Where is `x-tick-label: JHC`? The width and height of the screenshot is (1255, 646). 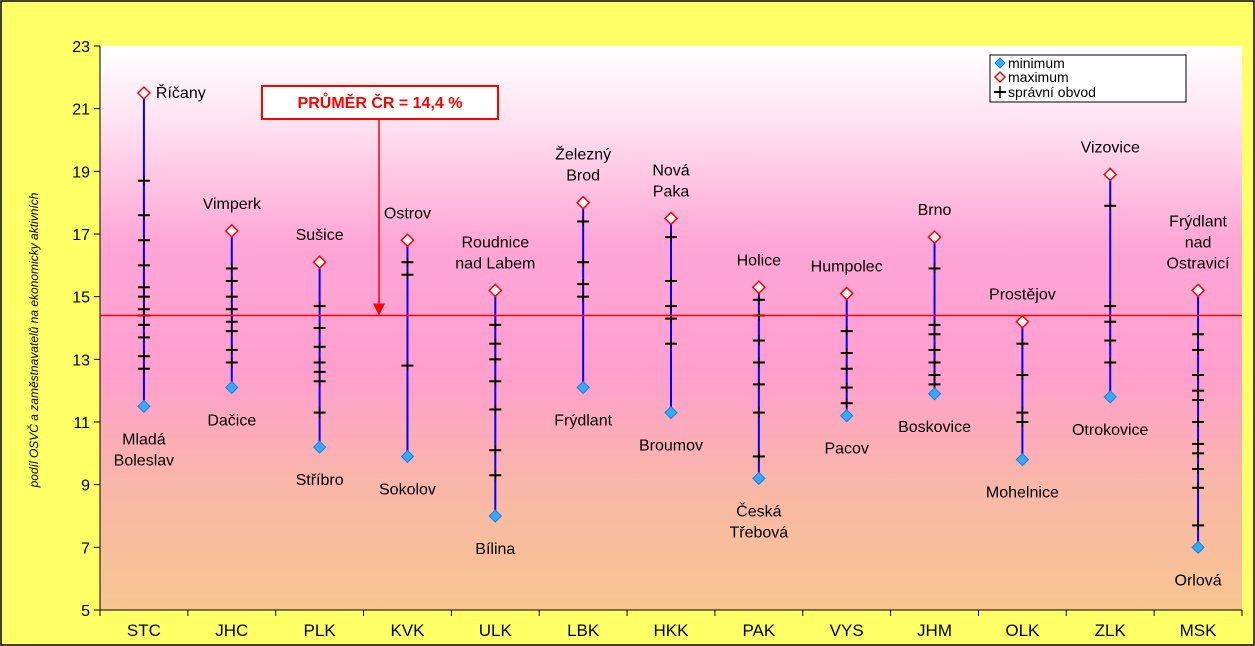 x-tick-label: JHC is located at coordinates (231, 630).